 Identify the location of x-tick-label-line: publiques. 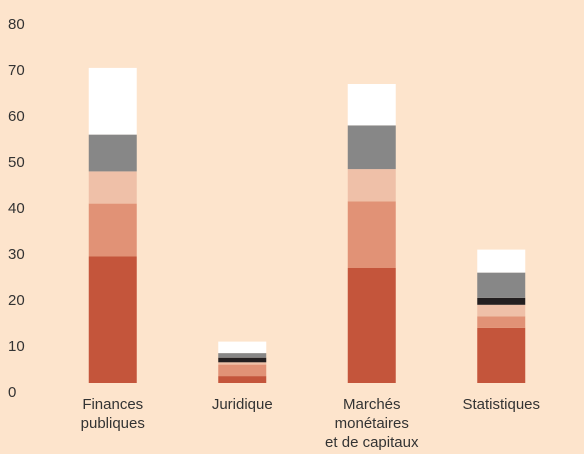
(113, 423).